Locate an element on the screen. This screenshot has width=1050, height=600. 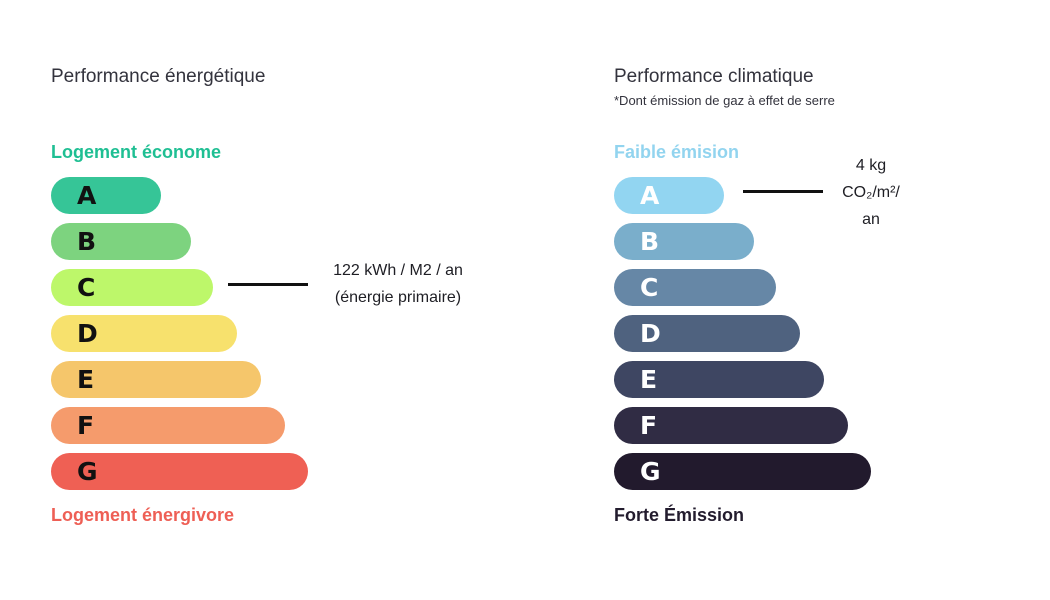
climate-bar-label-d: D is located at coordinates (650, 333).